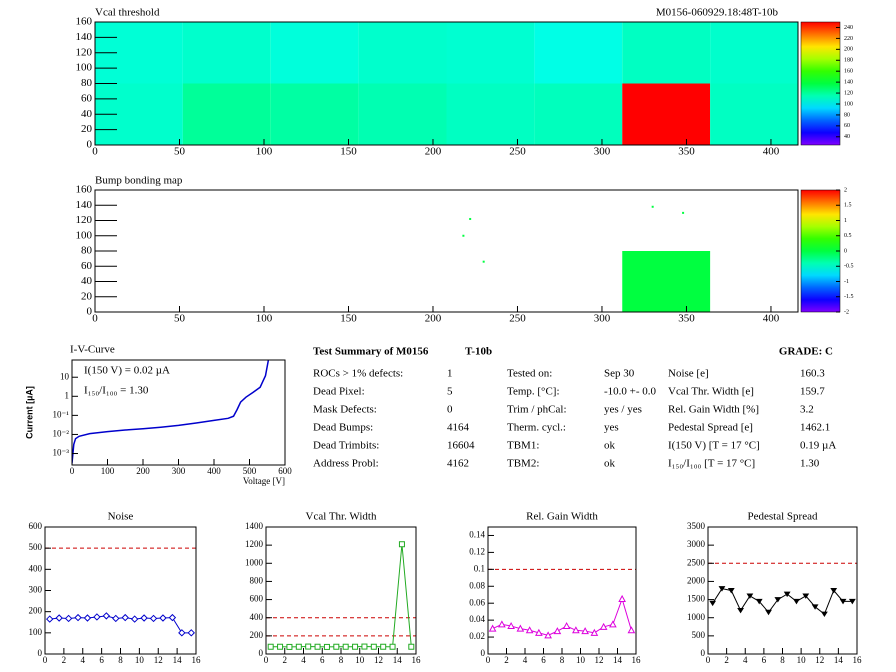 The width and height of the screenshot is (896, 672). I want to click on summary-module: T-10b, so click(478, 352).